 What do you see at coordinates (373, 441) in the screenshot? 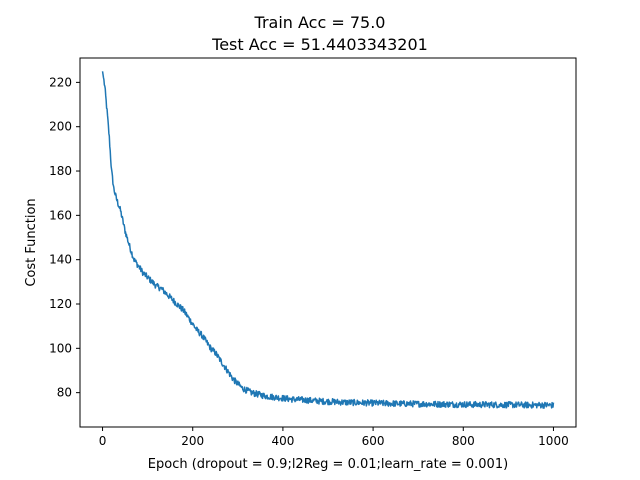
I see `x-tick-label-3: 600` at bounding box center [373, 441].